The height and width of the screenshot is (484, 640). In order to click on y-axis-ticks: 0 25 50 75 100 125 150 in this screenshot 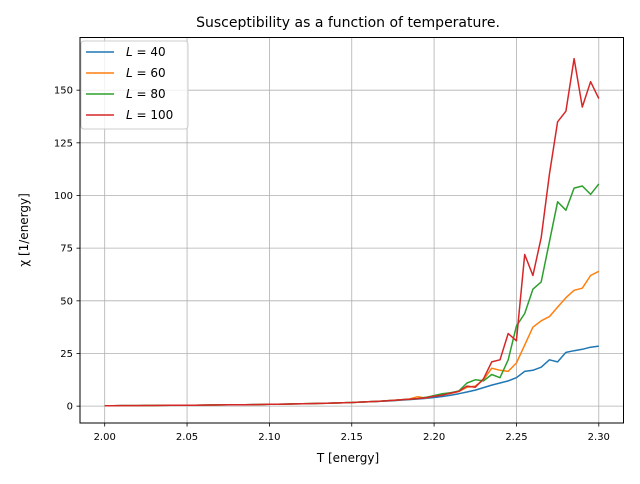, I will do `click(67, 249)`.